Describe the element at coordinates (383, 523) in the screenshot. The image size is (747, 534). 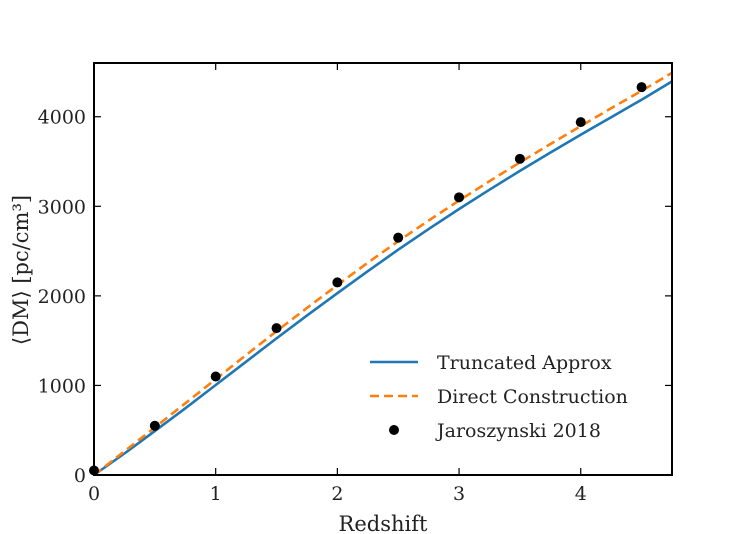
I see `x-axis-title: Redshift` at that location.